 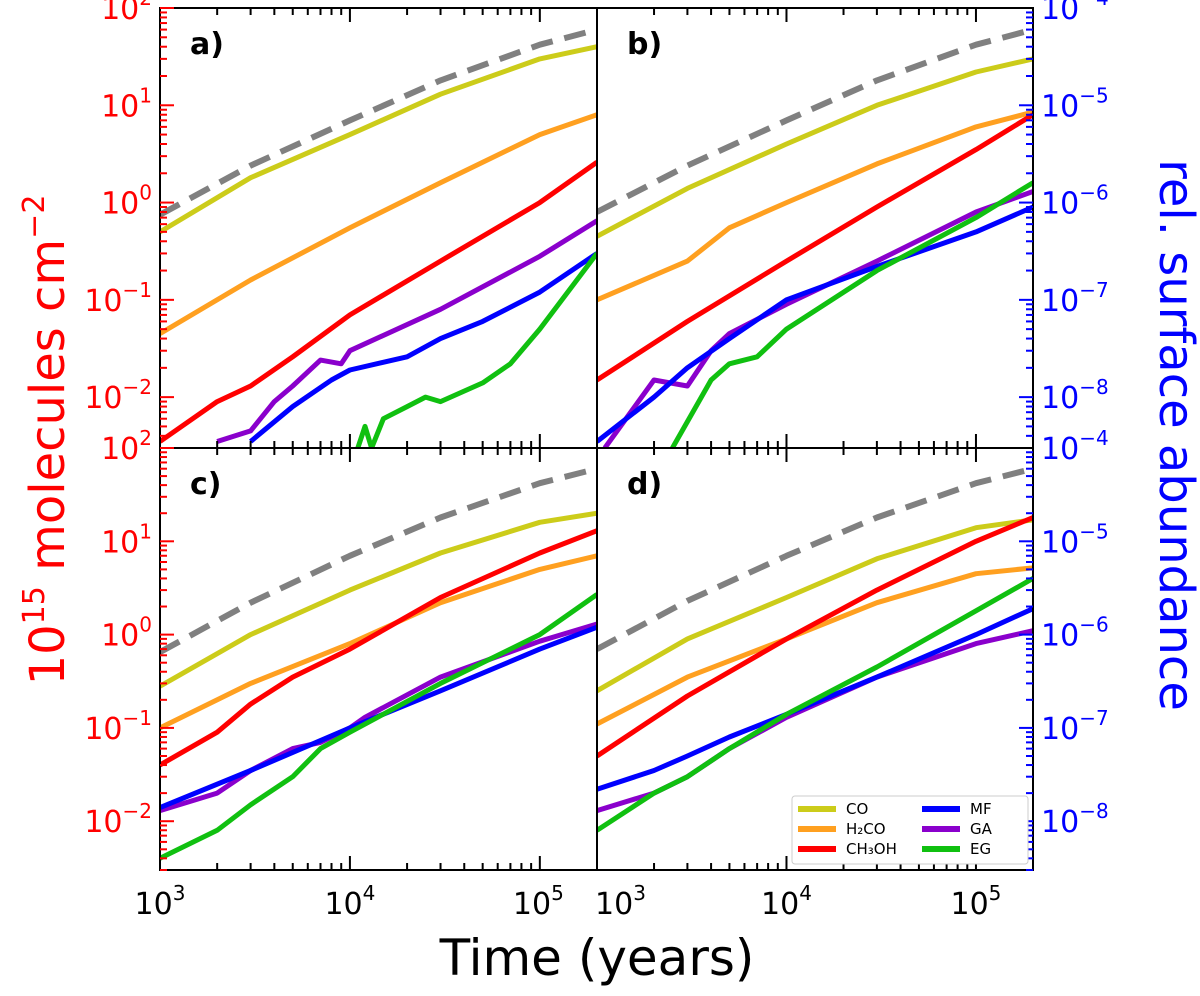 I want to click on panel-c-series, so click(x=378, y=663).